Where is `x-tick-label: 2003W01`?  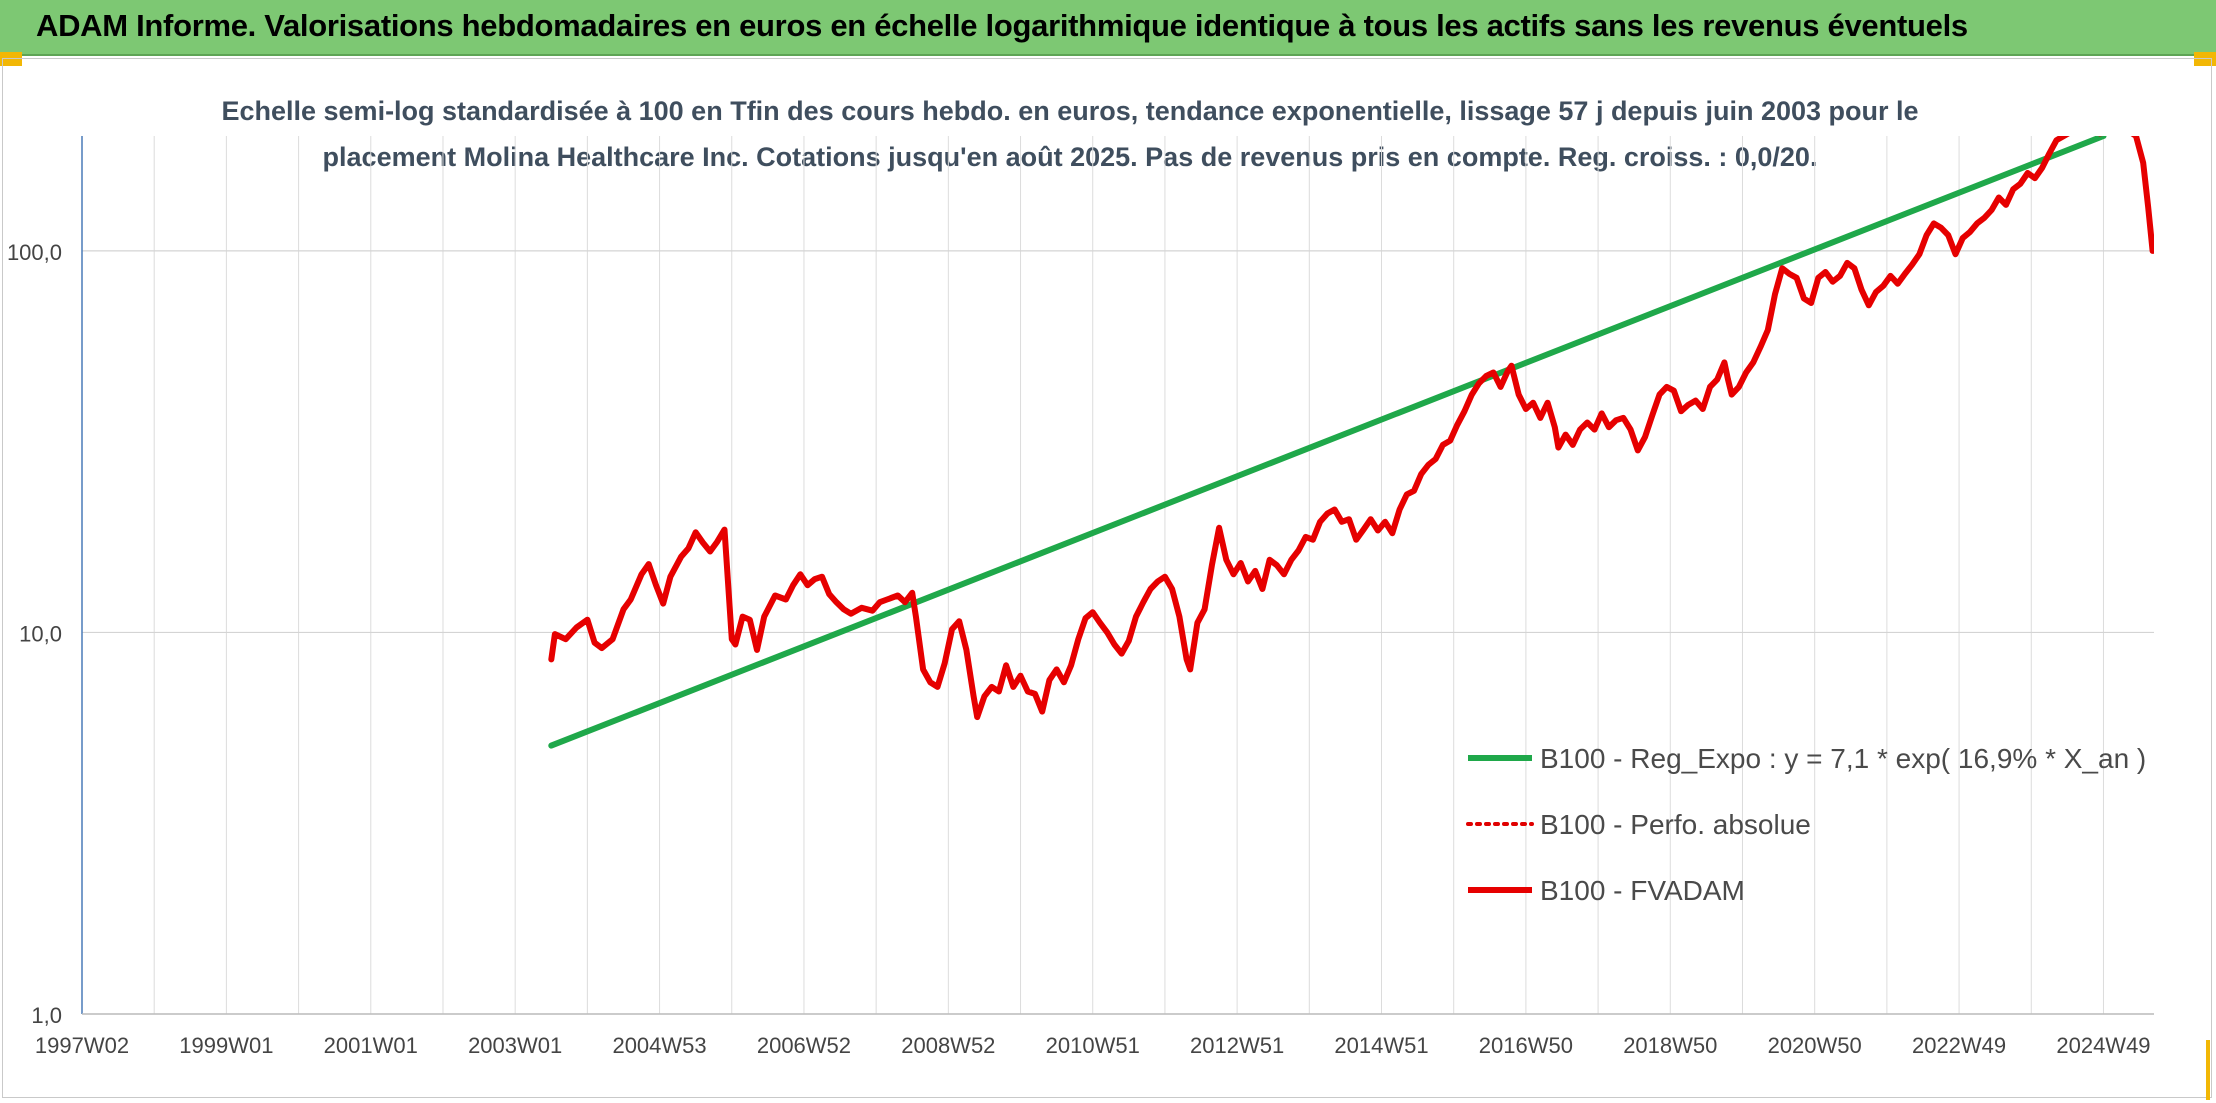 x-tick-label: 2003W01 is located at coordinates (515, 1045).